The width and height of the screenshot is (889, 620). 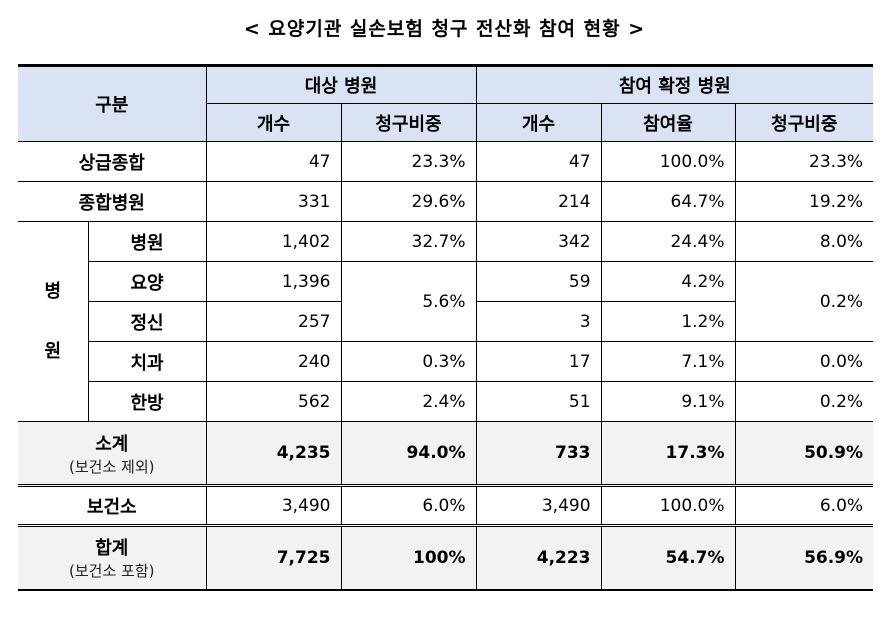 I want to click on header-joined-hospitals: 참여 확정 병원, so click(x=674, y=84).